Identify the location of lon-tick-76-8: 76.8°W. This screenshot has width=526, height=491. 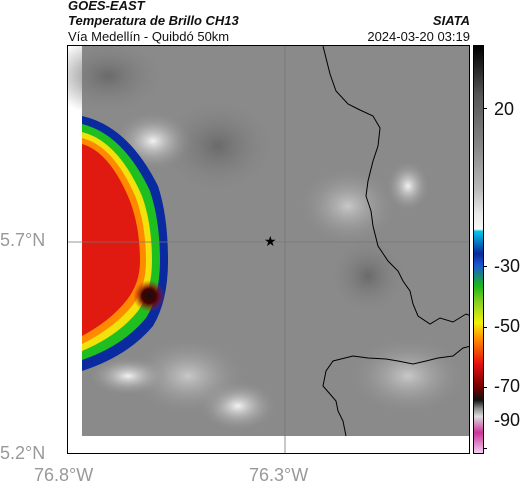
(64, 475).